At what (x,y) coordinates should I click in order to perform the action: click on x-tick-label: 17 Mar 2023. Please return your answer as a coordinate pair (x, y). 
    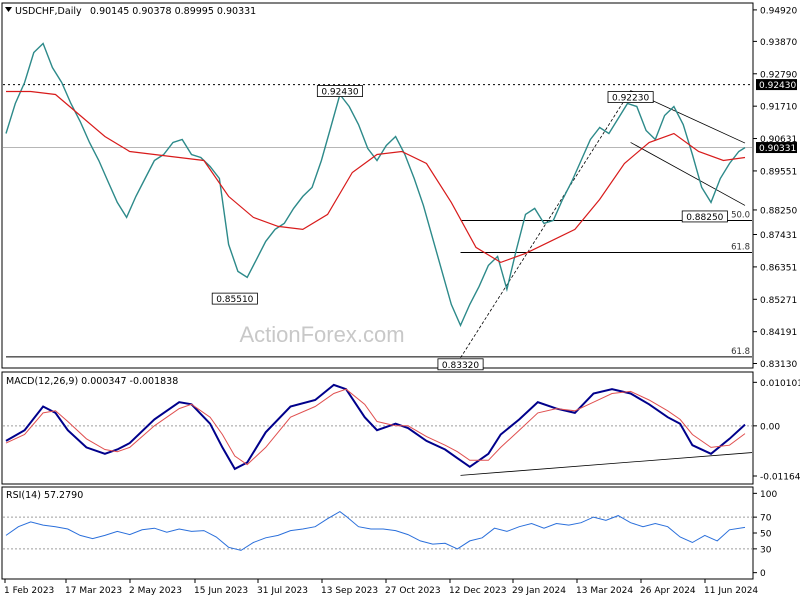
    Looking at the image, I should click on (93, 591).